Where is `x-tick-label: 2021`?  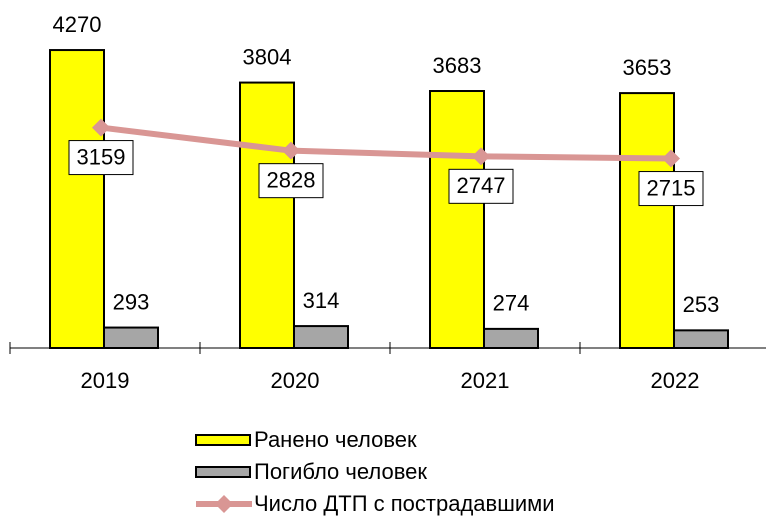 x-tick-label: 2021 is located at coordinates (485, 380).